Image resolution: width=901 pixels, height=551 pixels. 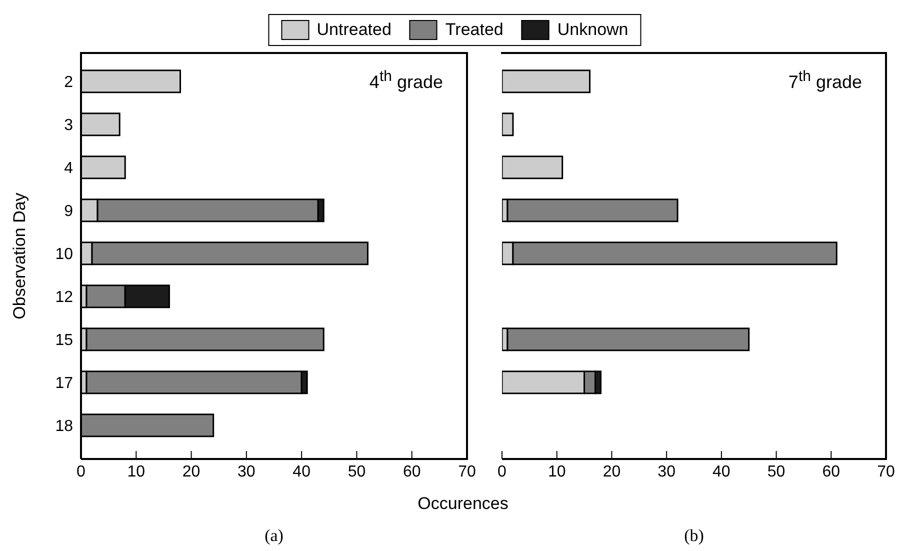 I want to click on legend-label: Unknown, so click(x=592, y=30).